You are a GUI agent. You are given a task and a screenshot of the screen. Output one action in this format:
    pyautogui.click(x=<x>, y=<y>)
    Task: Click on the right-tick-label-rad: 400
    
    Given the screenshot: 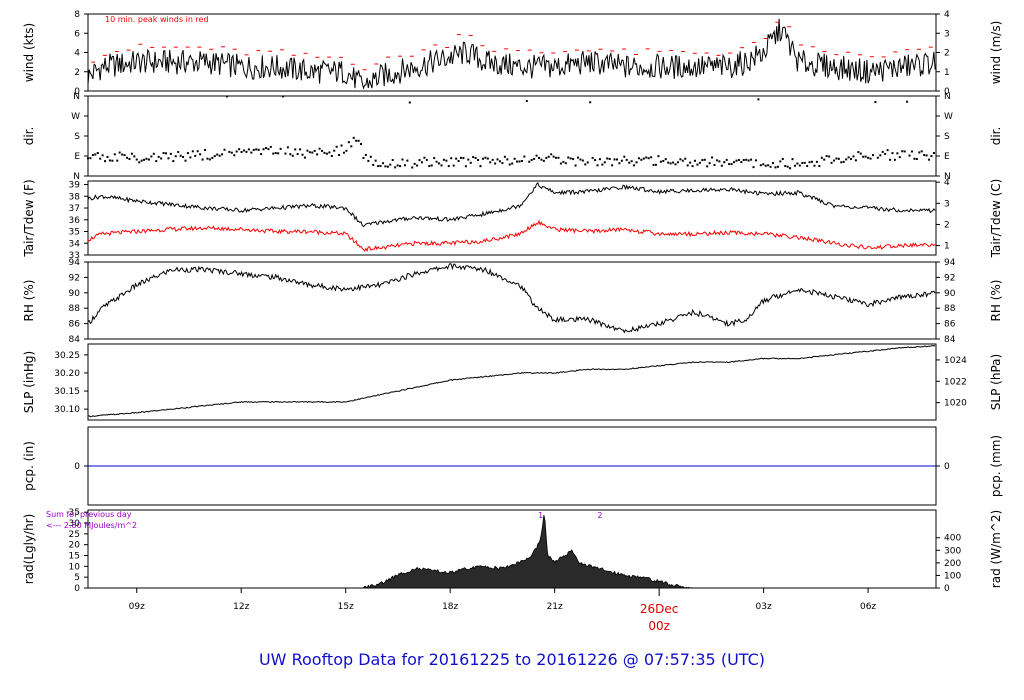 What is the action you would take?
    pyautogui.click(x=952, y=539)
    